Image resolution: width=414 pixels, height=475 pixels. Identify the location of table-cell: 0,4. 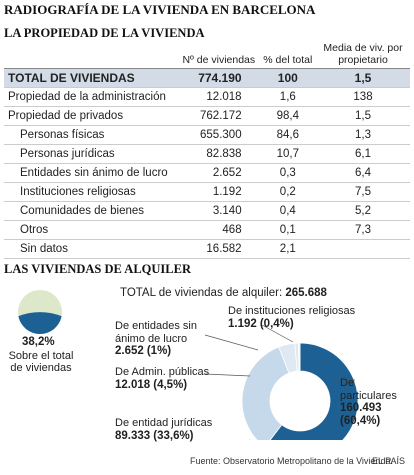
(287, 211).